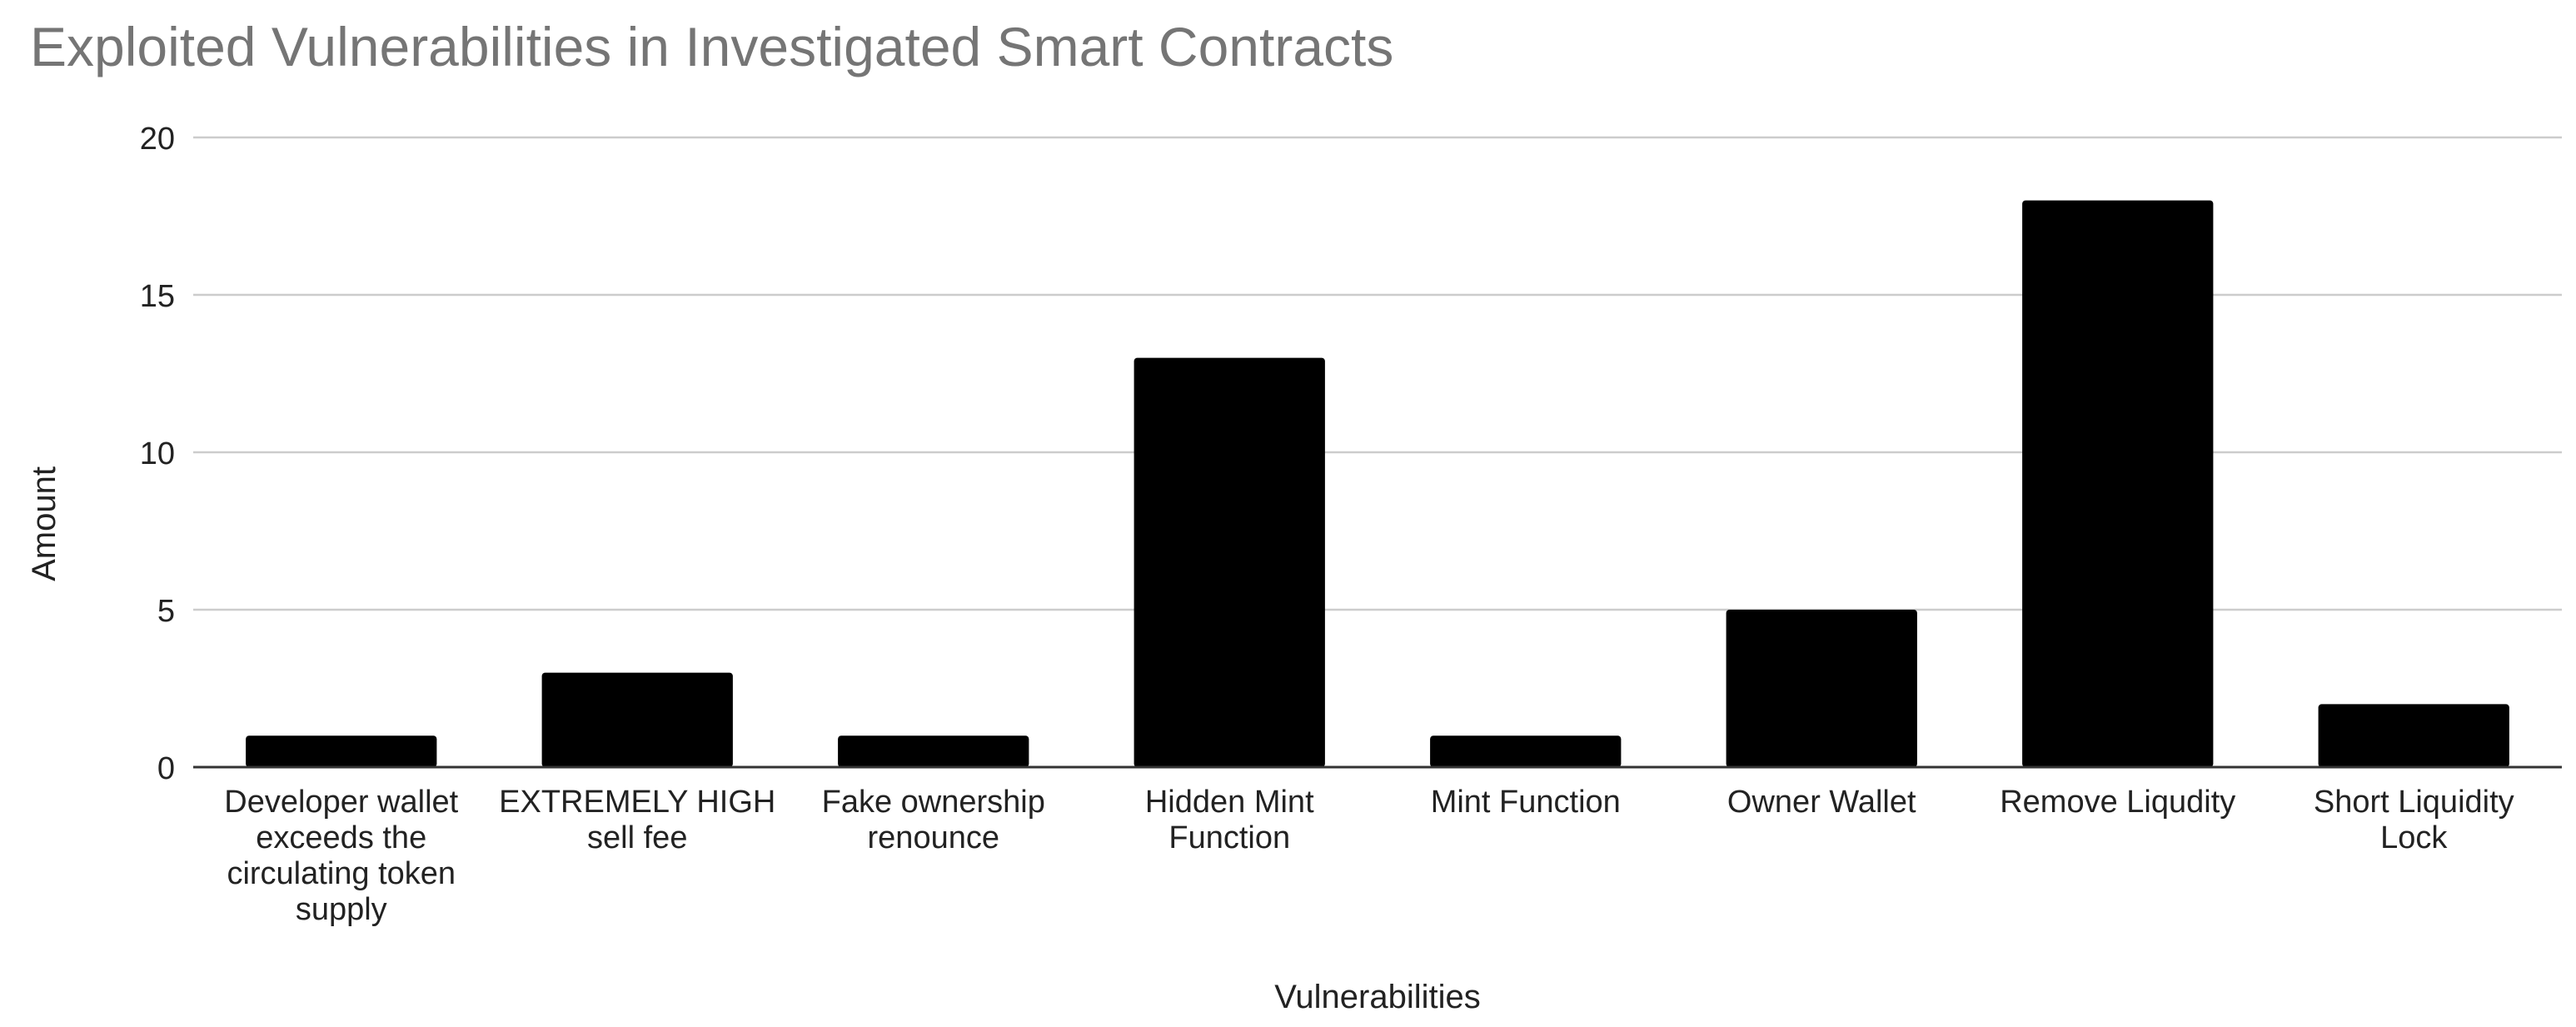  What do you see at coordinates (637, 820) in the screenshot?
I see `x-tick-label: EXTREMELY HIGH sell fee` at bounding box center [637, 820].